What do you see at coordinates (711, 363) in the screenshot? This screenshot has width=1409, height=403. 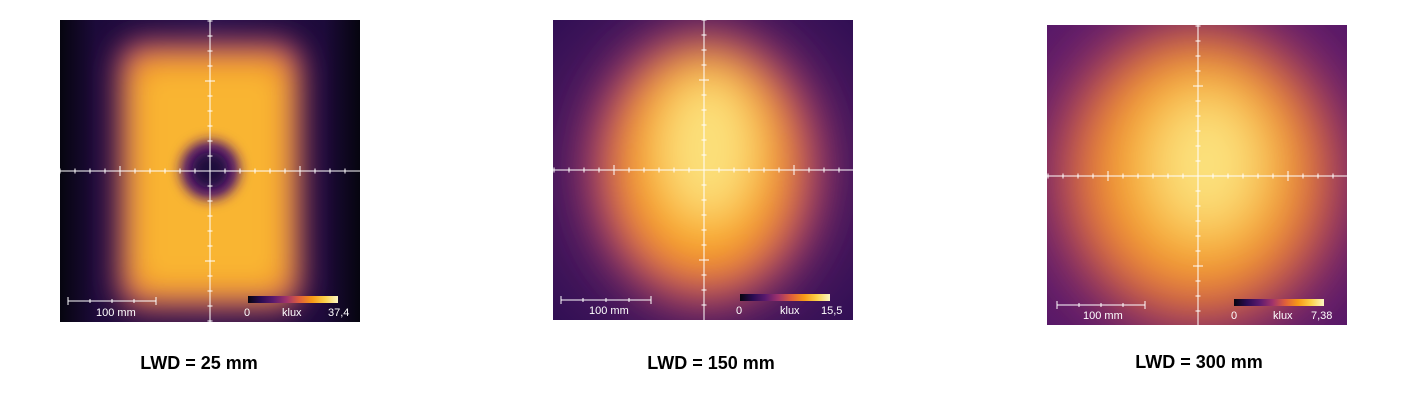 I see `caption-lwd-150: LWD = 150 mm` at bounding box center [711, 363].